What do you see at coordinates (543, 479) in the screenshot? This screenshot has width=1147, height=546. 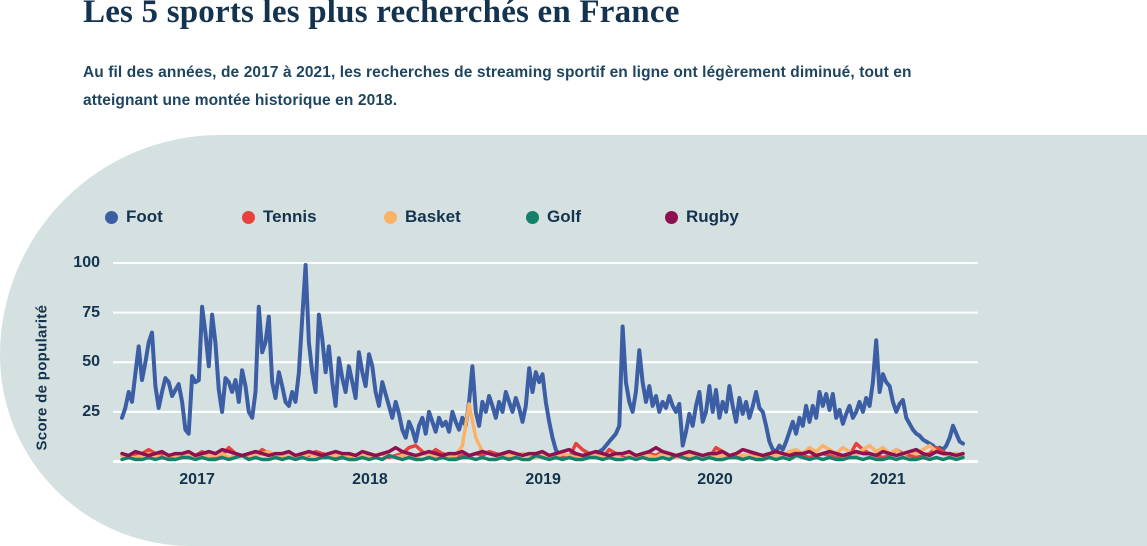 I see `x-tick-label-2019: 2019` at bounding box center [543, 479].